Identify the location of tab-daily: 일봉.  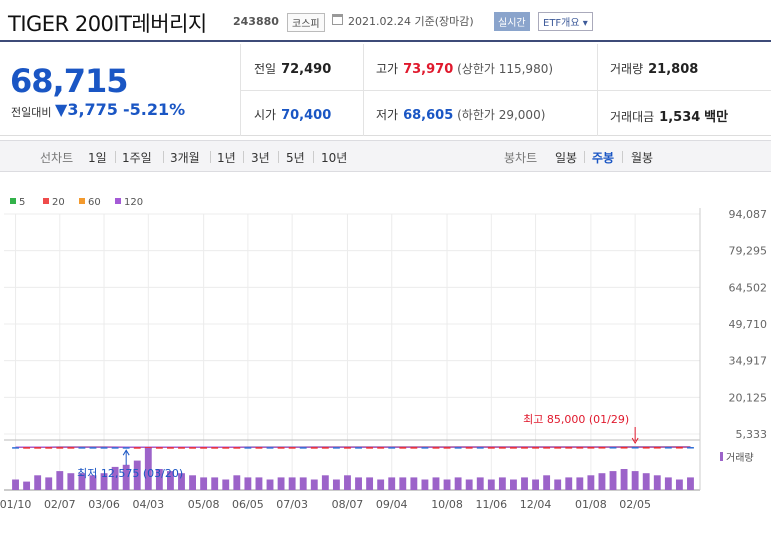
(566, 158).